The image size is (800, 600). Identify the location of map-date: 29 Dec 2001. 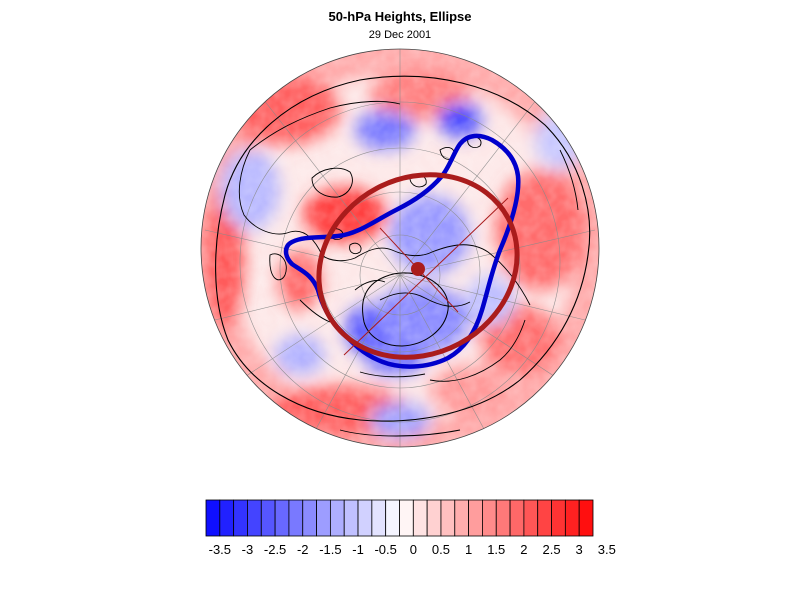
(400, 35).